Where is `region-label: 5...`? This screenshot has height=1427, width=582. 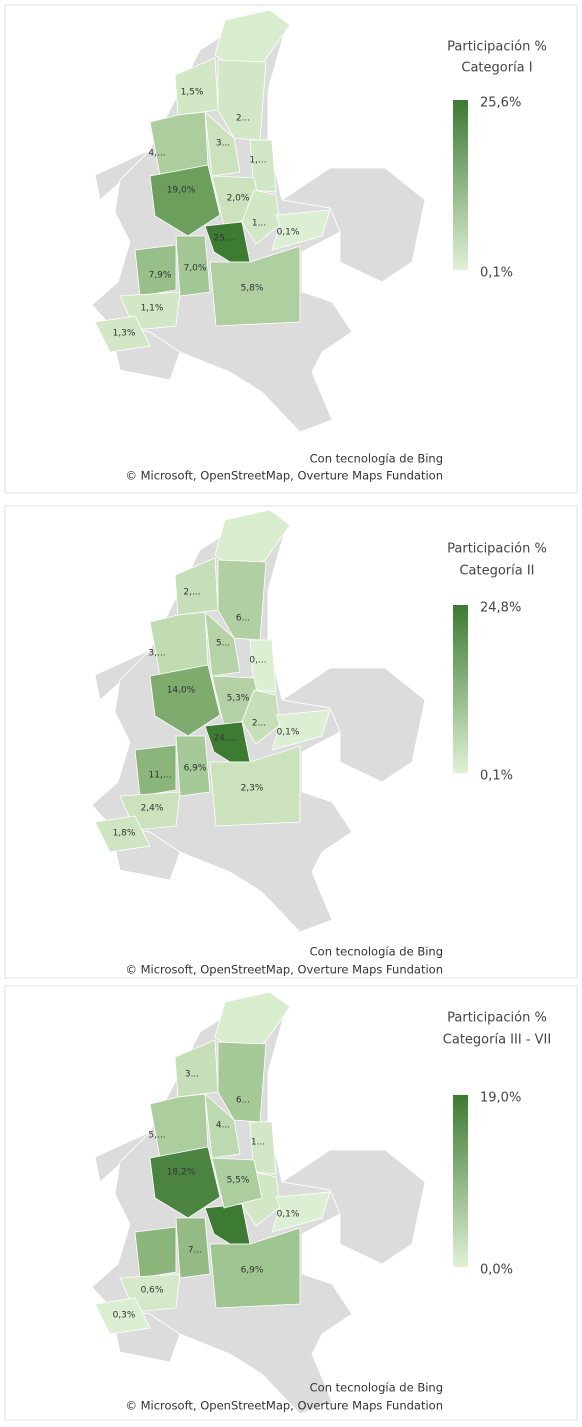
region-label: 5... is located at coordinates (223, 644).